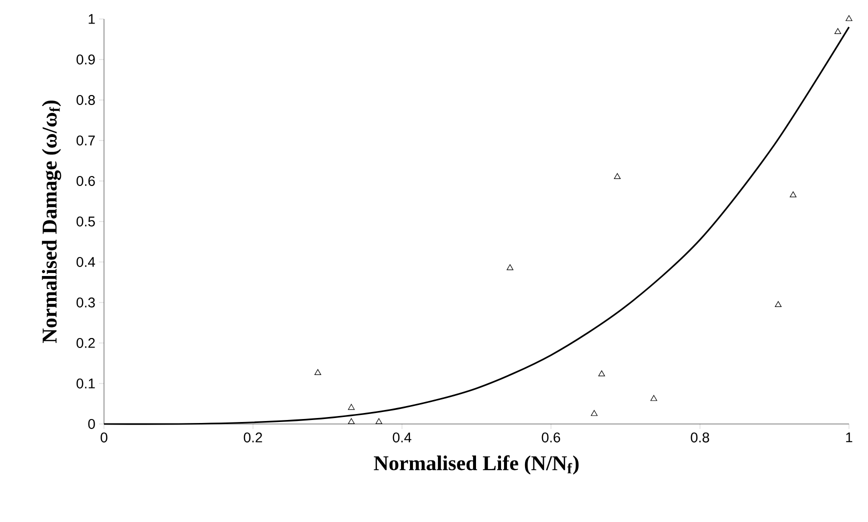 The height and width of the screenshot is (522, 868). I want to click on y-tick-label: 0, so click(91, 424).